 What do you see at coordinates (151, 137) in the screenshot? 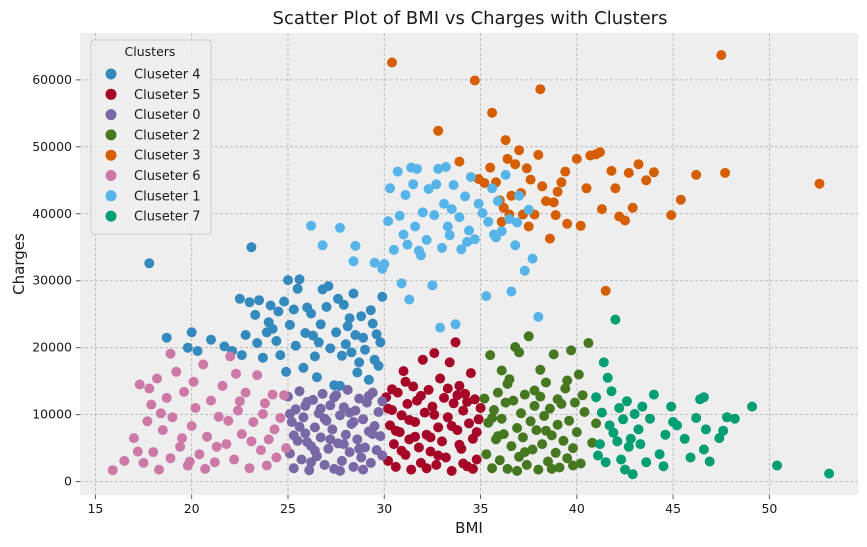
I see `legend-box` at bounding box center [151, 137].